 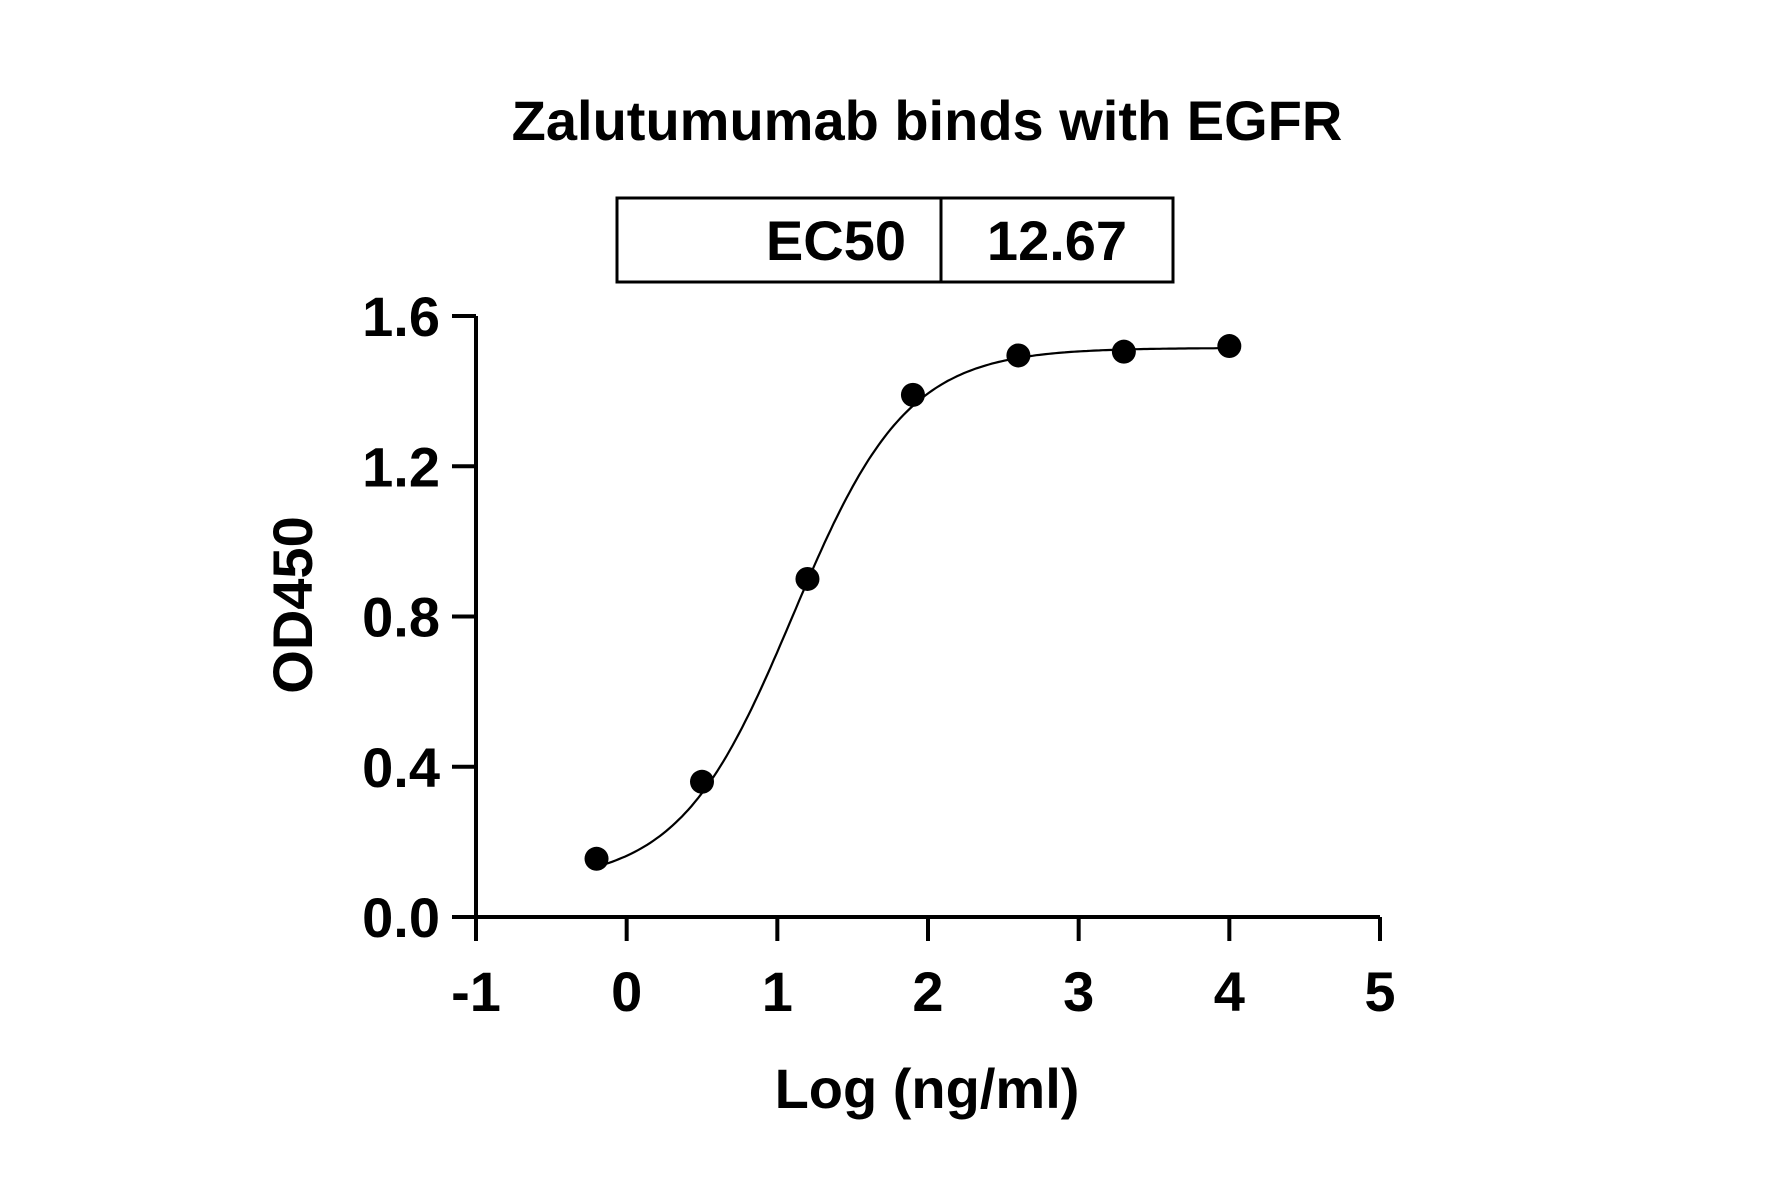 What do you see at coordinates (777, 991) in the screenshot?
I see `x-tick-label: 1` at bounding box center [777, 991].